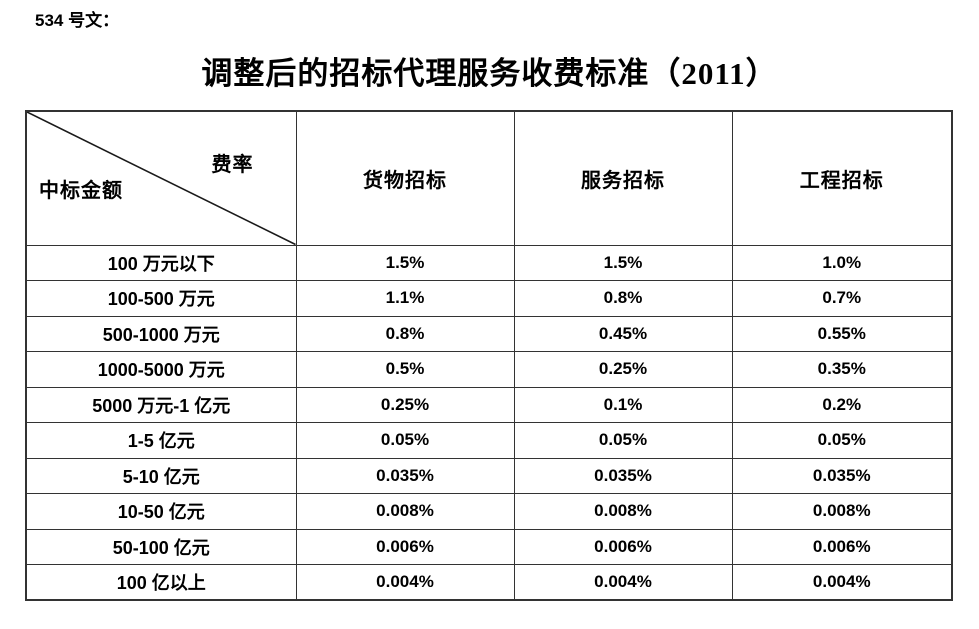 Image resolution: width=979 pixels, height=629 pixels. What do you see at coordinates (623, 440) in the screenshot?
I see `rate-cell-service: 0.05%` at bounding box center [623, 440].